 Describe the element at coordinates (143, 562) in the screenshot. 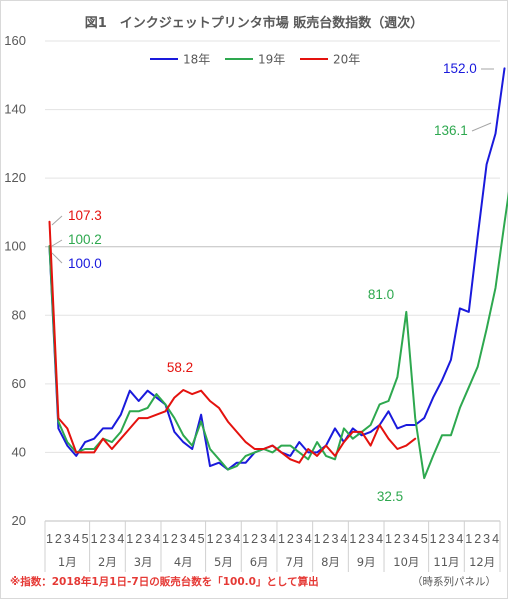

I see `month-label: 3月` at that location.